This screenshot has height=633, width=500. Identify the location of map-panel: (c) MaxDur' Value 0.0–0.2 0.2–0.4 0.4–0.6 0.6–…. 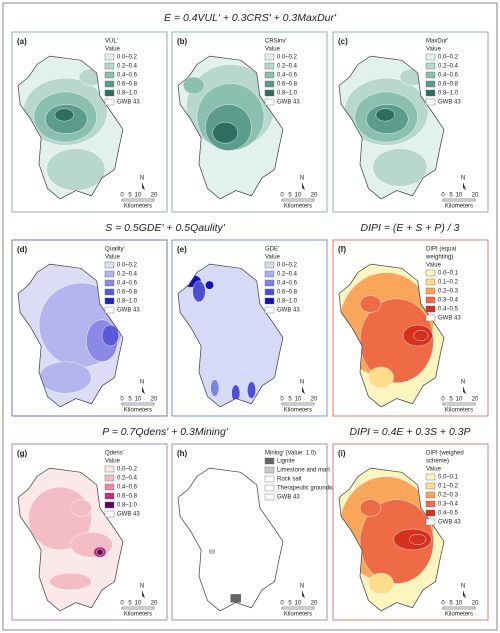
(410, 122).